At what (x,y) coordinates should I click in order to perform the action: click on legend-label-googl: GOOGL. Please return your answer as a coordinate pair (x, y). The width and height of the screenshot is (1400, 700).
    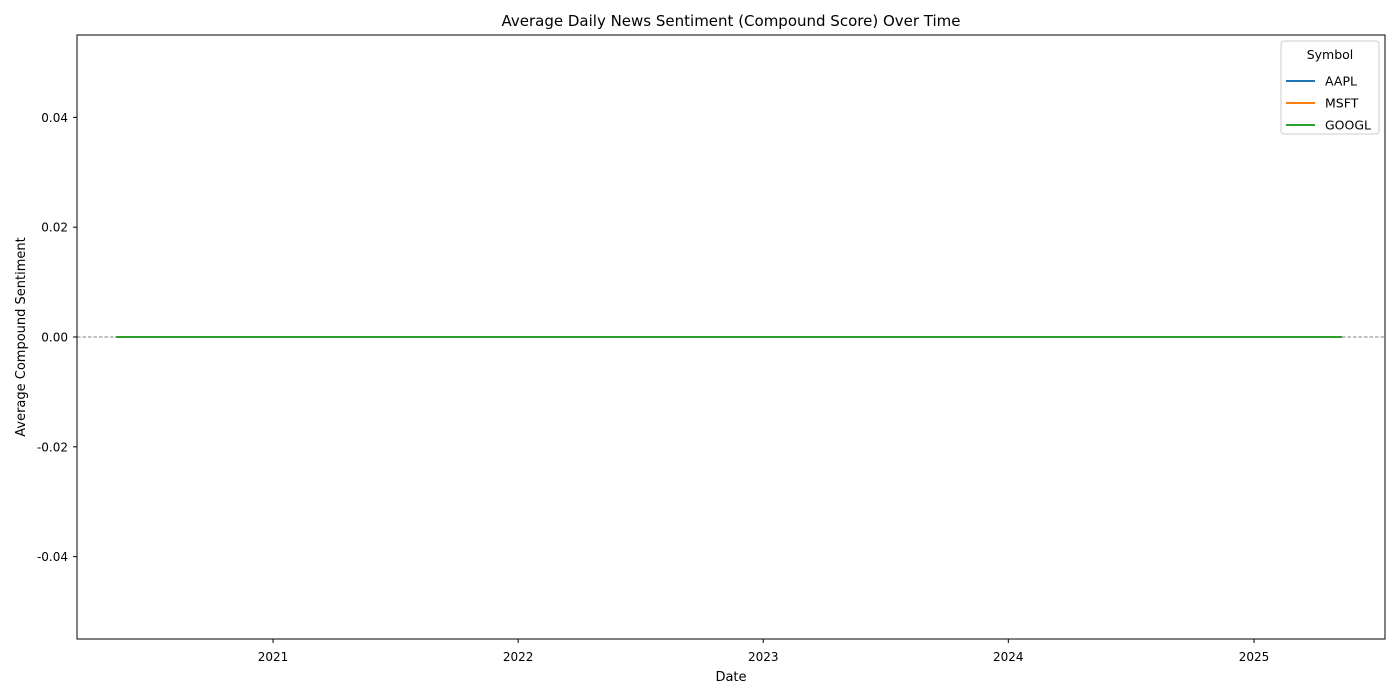
    Looking at the image, I should click on (1348, 125).